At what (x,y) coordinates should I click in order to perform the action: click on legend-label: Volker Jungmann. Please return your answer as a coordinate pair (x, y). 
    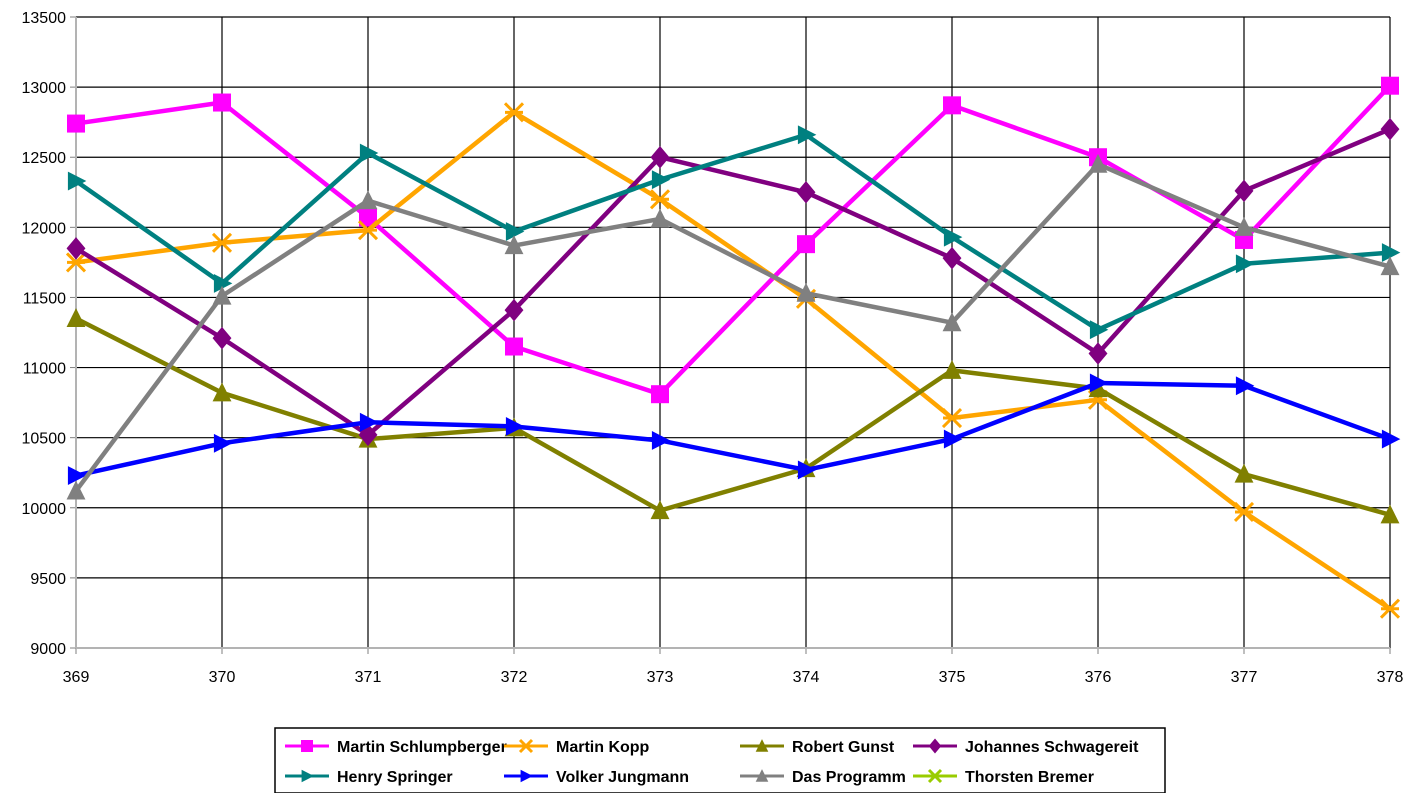
    Looking at the image, I should click on (622, 777).